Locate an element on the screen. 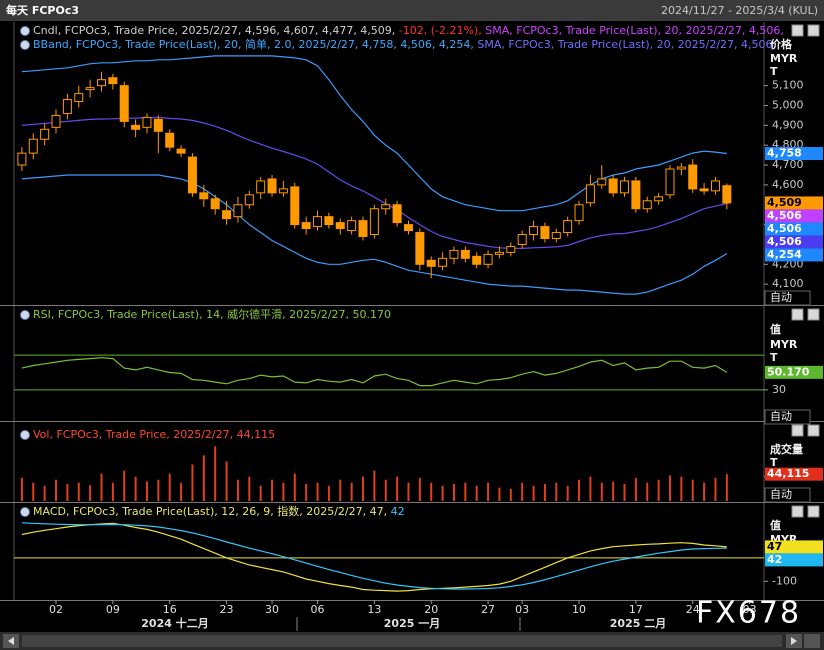 This screenshot has height=650, width=824. month-label: 2025 一月 is located at coordinates (412, 623).